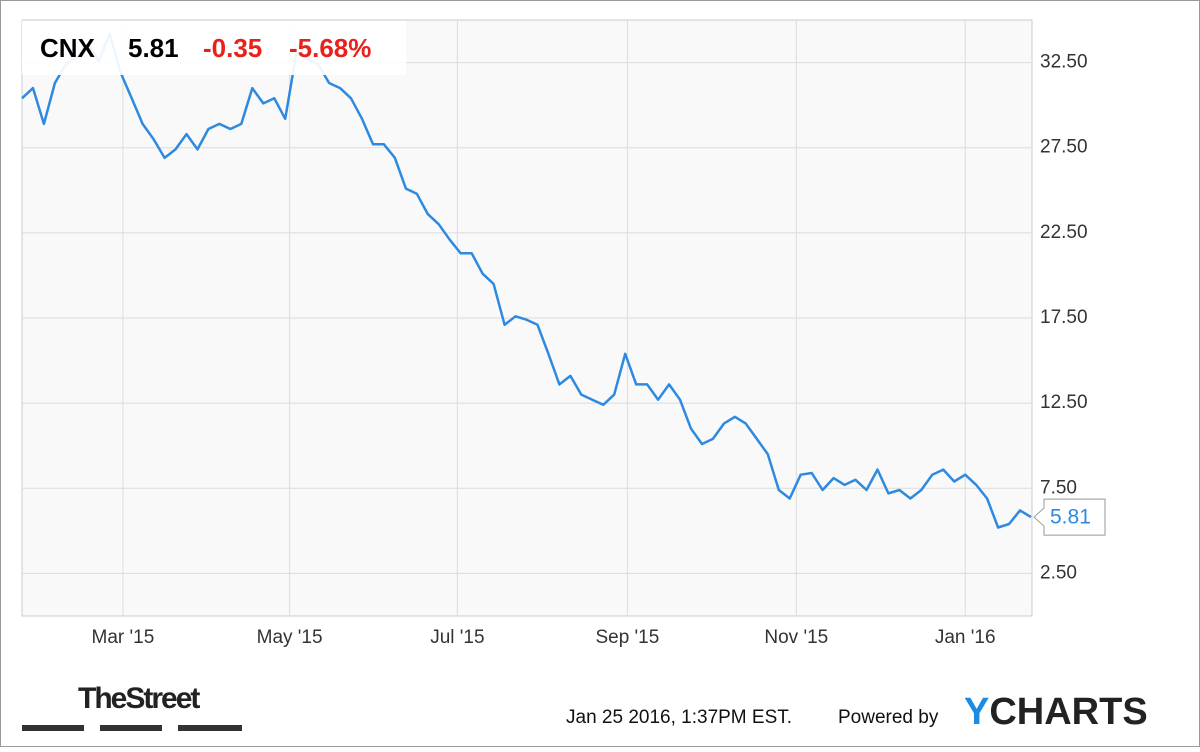 The image size is (1200, 752). Describe the element at coordinates (123, 637) in the screenshot. I see `x-tick-label: Mar '15` at that location.